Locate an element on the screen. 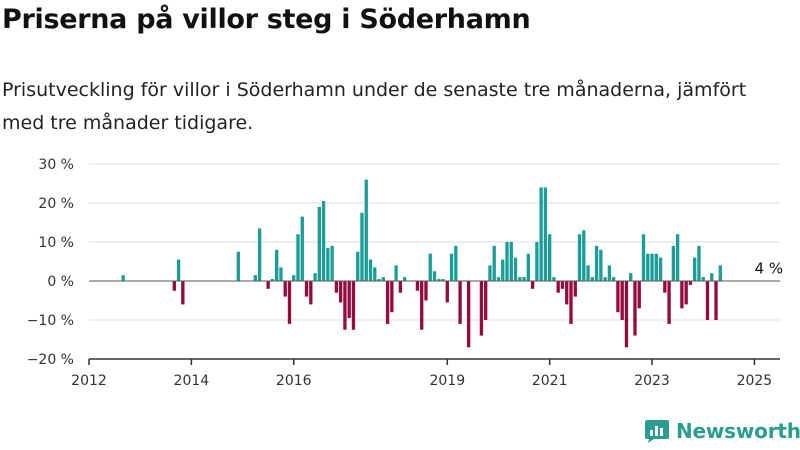 The image size is (800, 450). x-tick-label: 2025 is located at coordinates (755, 381).